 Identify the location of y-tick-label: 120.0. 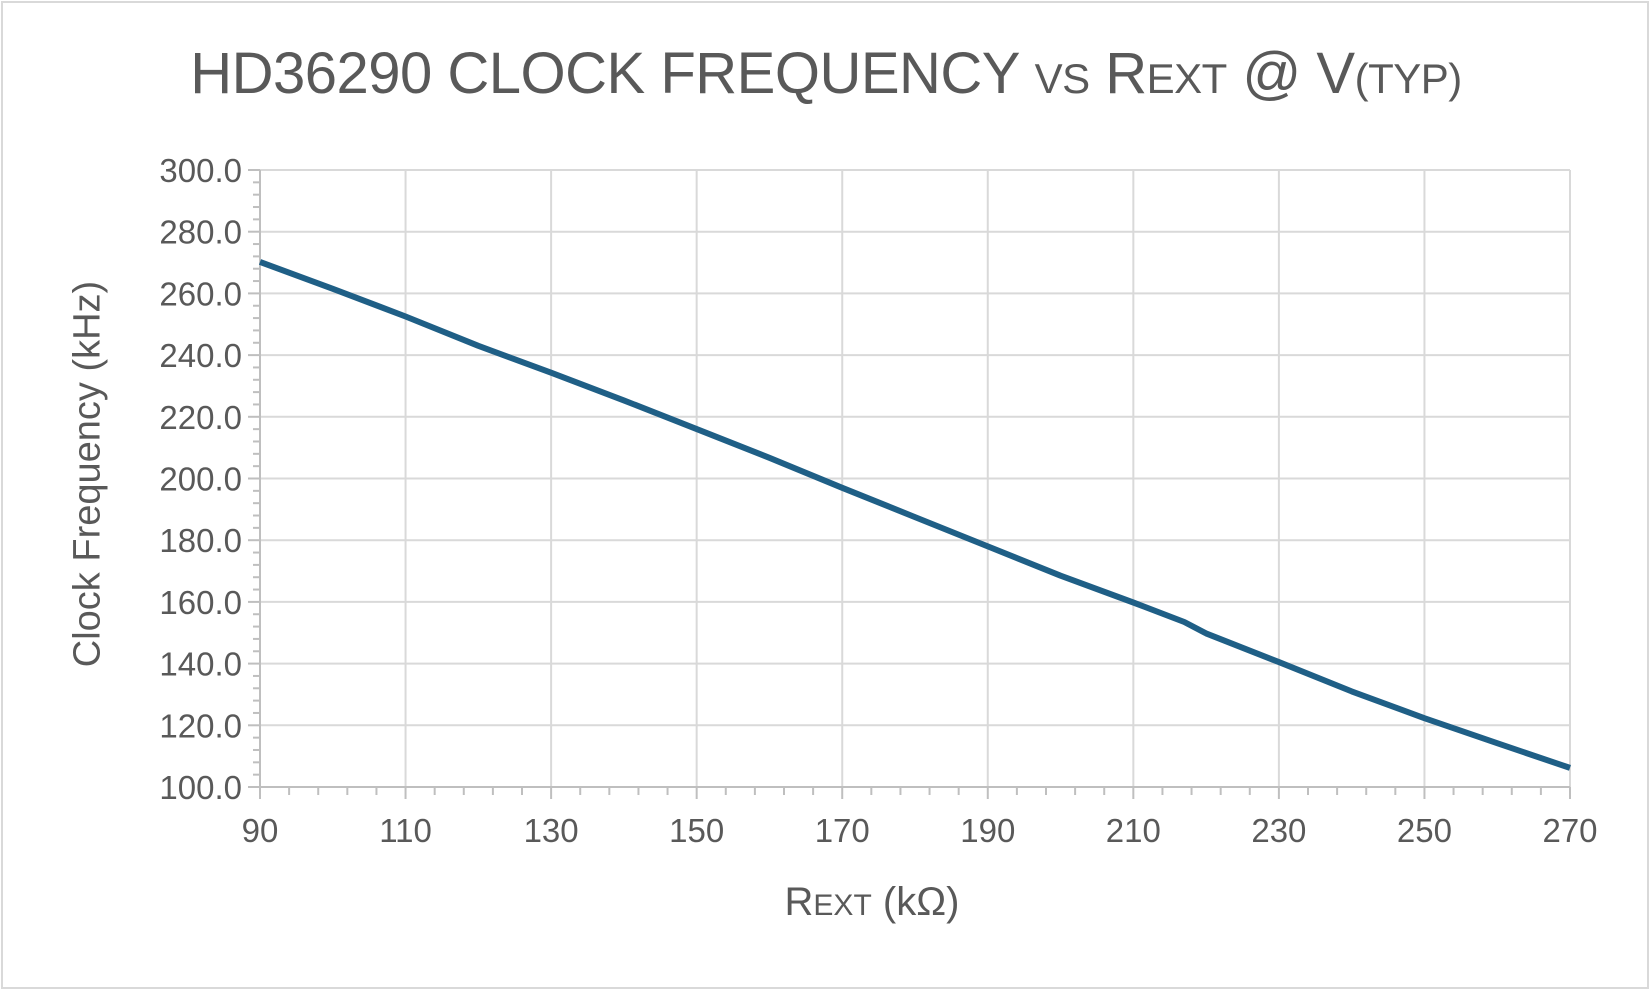
(200, 725).